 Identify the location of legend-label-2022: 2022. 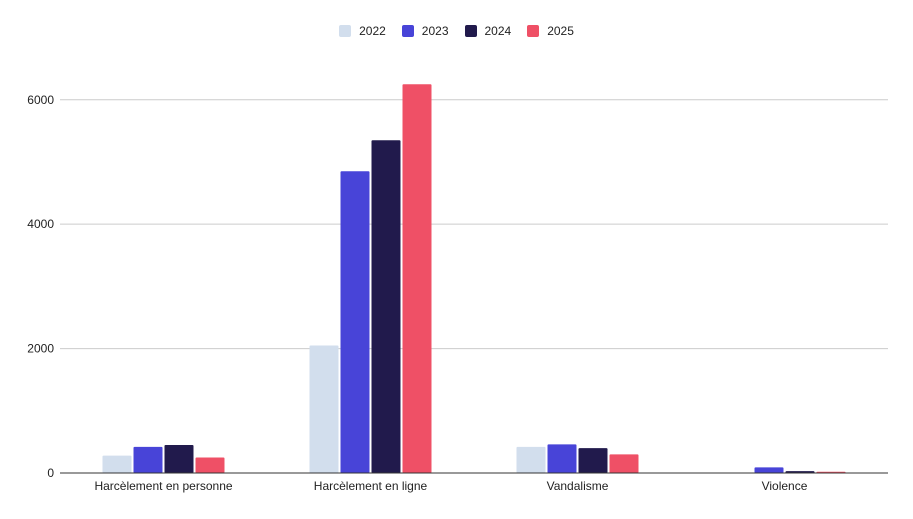
(372, 31).